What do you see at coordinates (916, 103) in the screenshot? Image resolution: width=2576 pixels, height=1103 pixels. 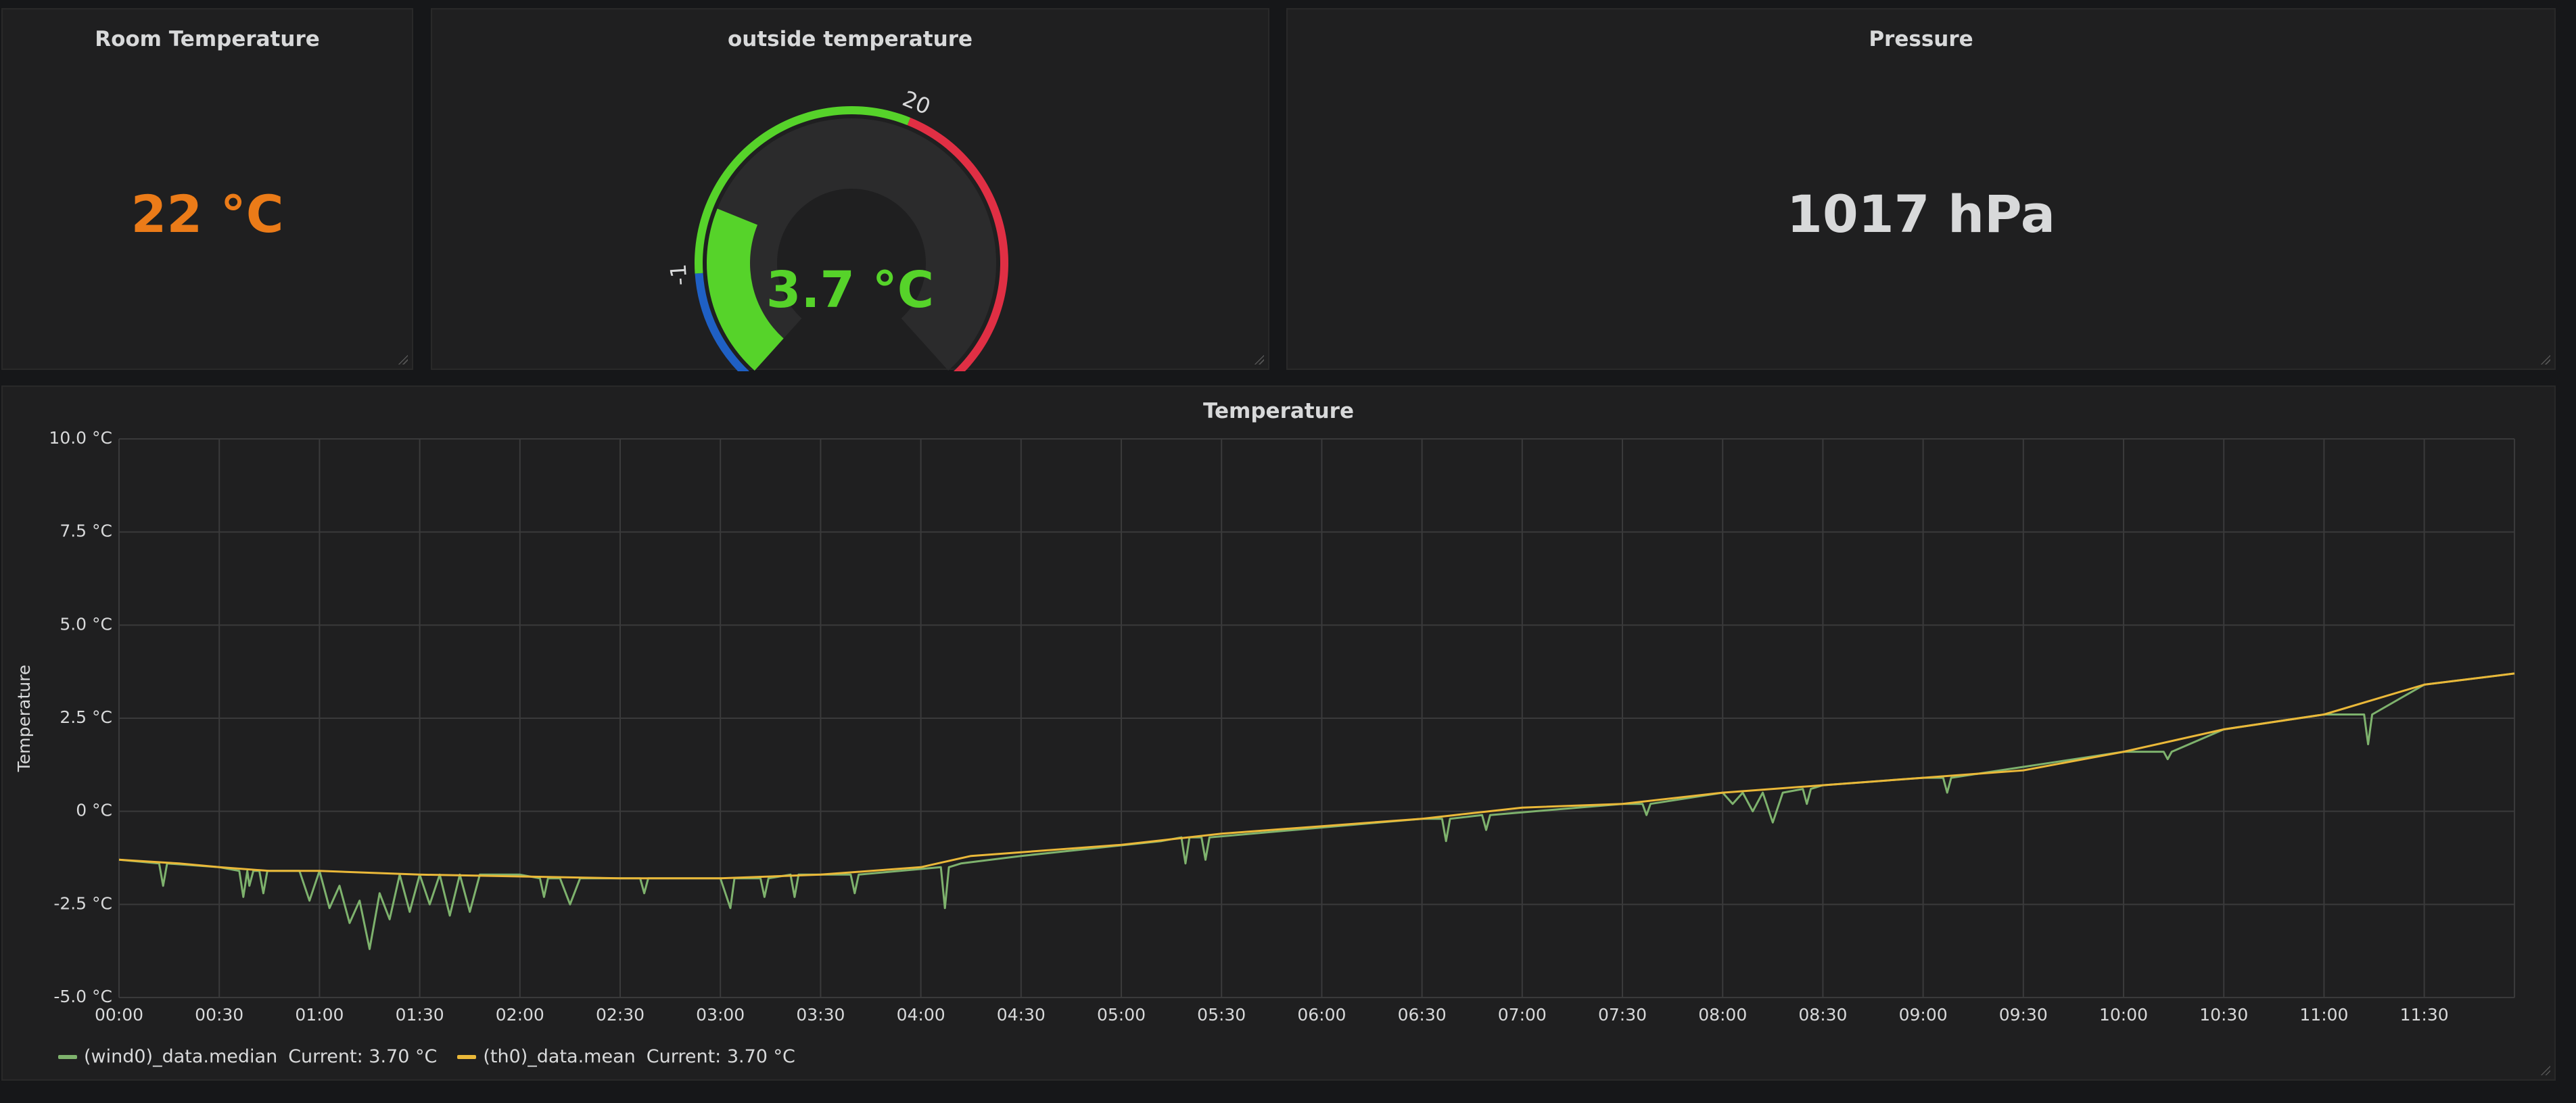 I see `gauge-threshold-label: 20` at bounding box center [916, 103].